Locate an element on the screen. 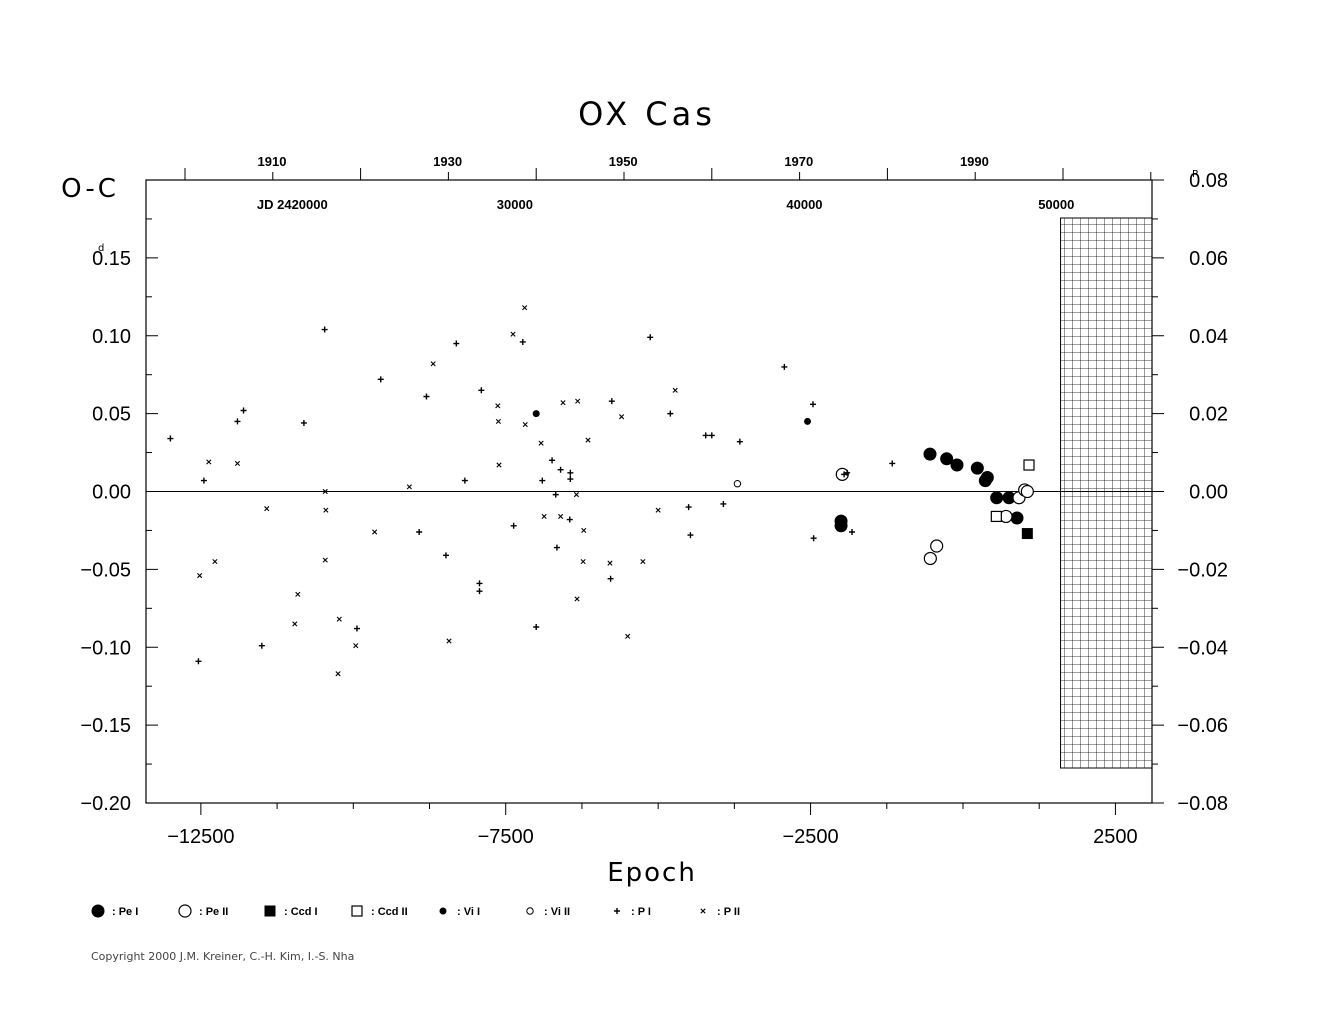  y-tick-label: 0.15 is located at coordinates (111, 259).